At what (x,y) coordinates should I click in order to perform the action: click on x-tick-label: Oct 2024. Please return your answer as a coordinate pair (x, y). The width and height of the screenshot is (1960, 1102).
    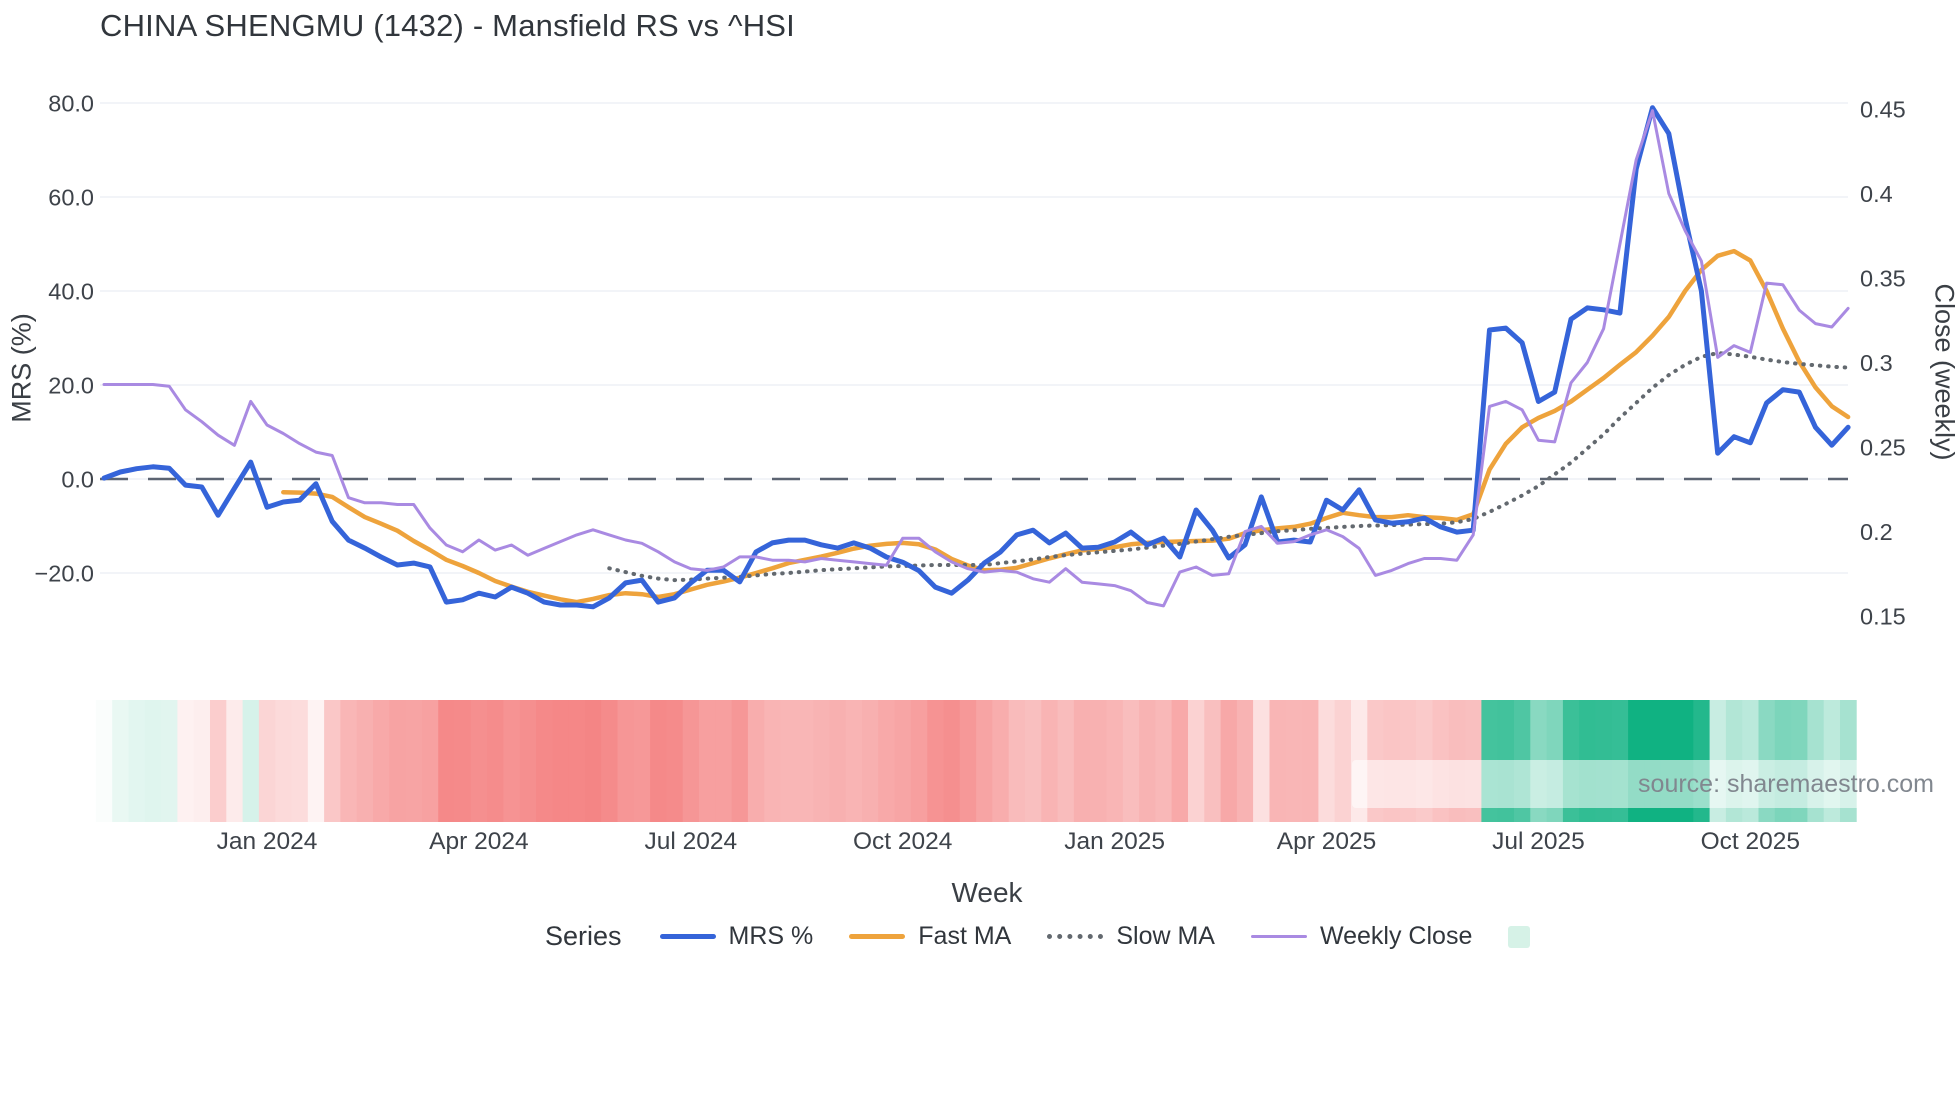
    Looking at the image, I should click on (902, 841).